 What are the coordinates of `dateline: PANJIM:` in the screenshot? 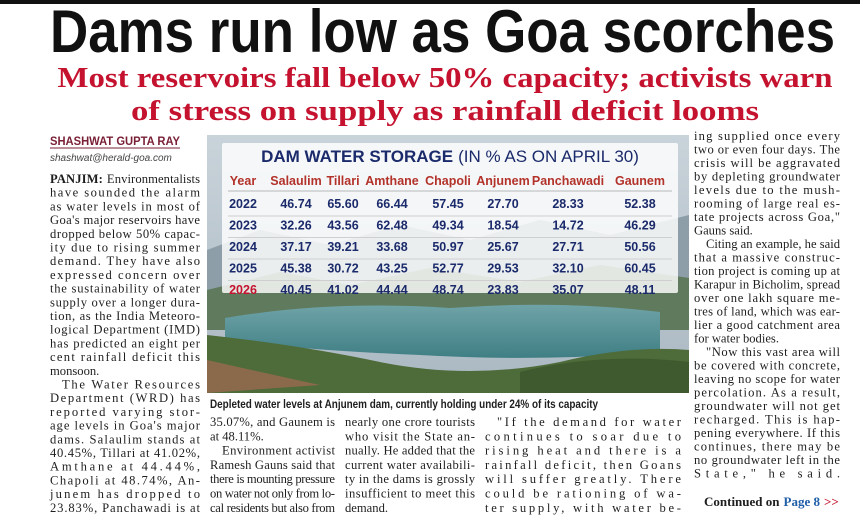 It's located at (76, 179).